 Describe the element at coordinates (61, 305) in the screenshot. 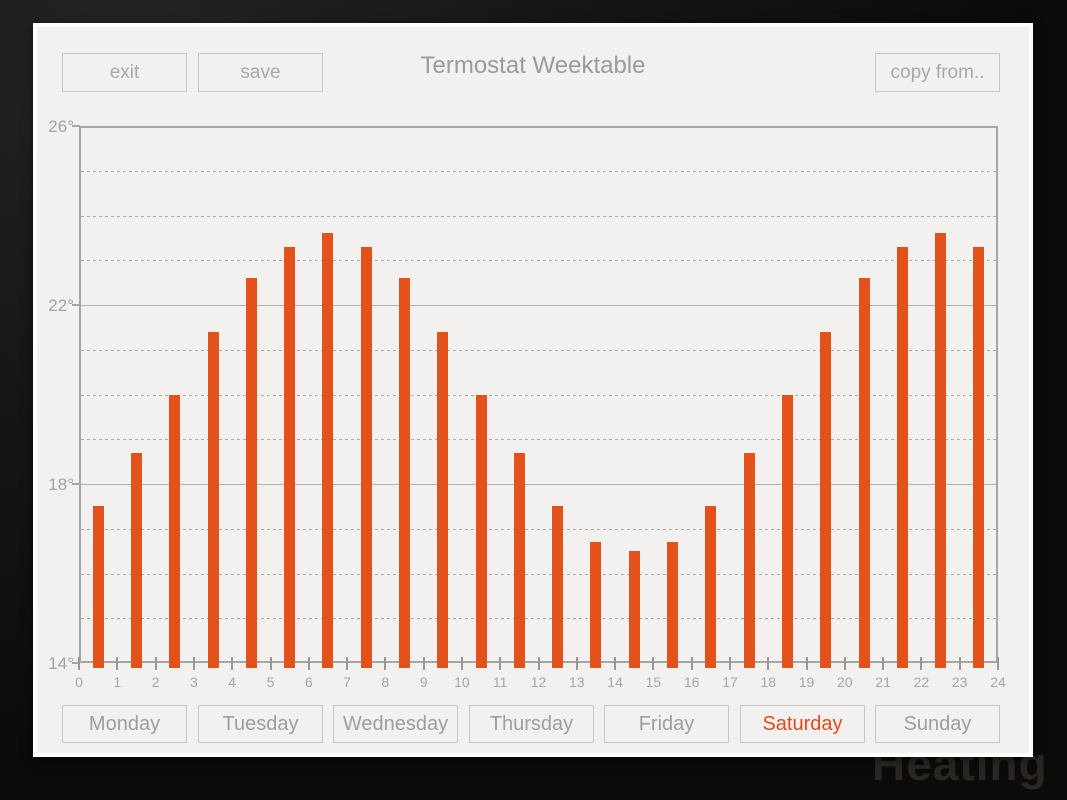

I see `y-axis-label-22: 22°` at that location.